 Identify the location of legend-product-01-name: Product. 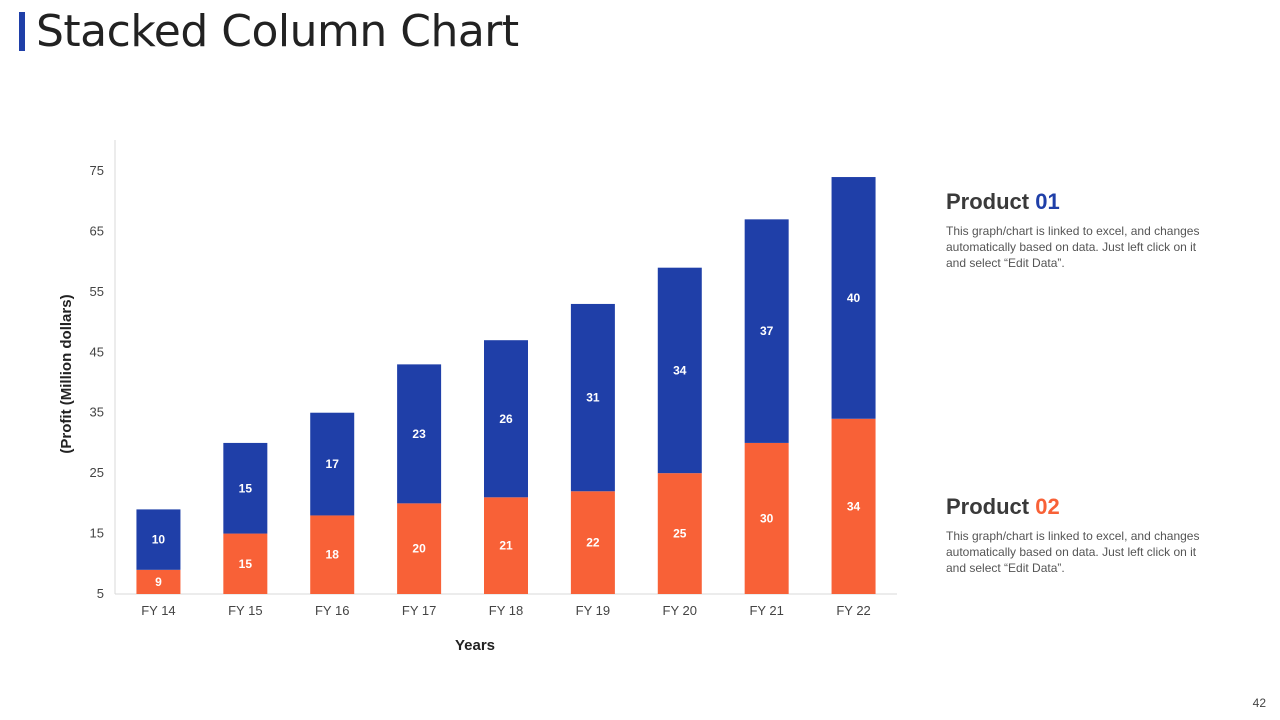
(988, 201).